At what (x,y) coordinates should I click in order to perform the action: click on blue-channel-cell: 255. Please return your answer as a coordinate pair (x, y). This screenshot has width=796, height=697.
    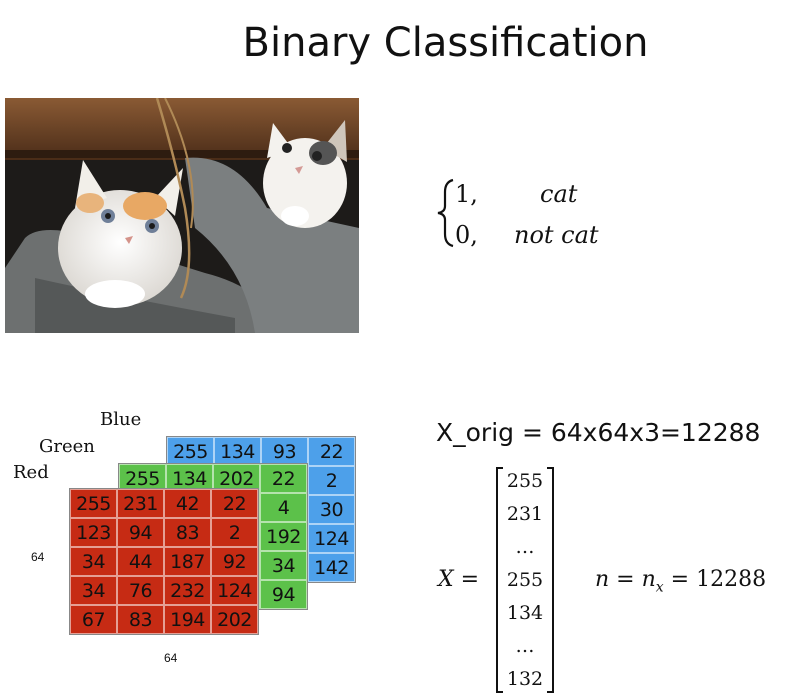
    Looking at the image, I should click on (190, 451).